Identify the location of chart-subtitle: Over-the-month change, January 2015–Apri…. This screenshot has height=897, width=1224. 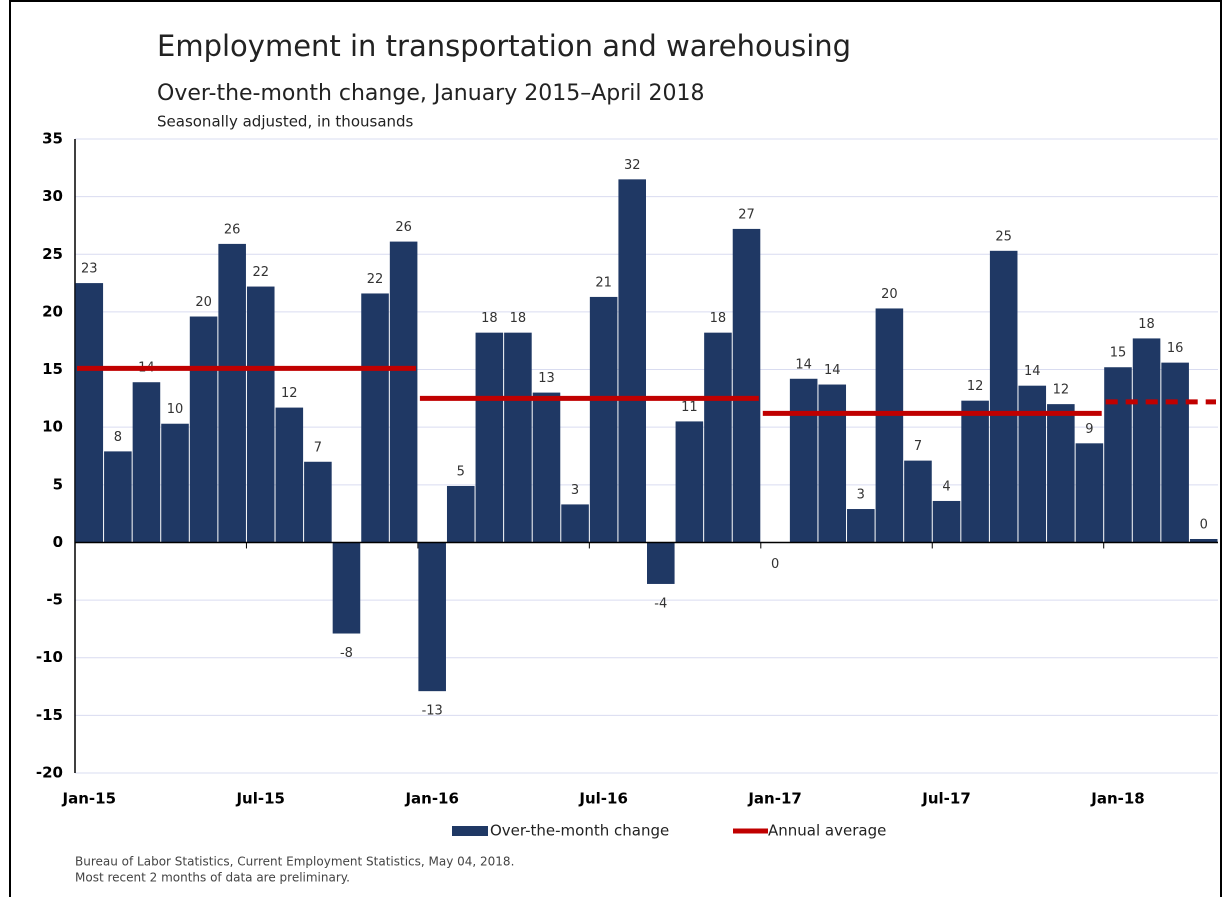
(431, 93).